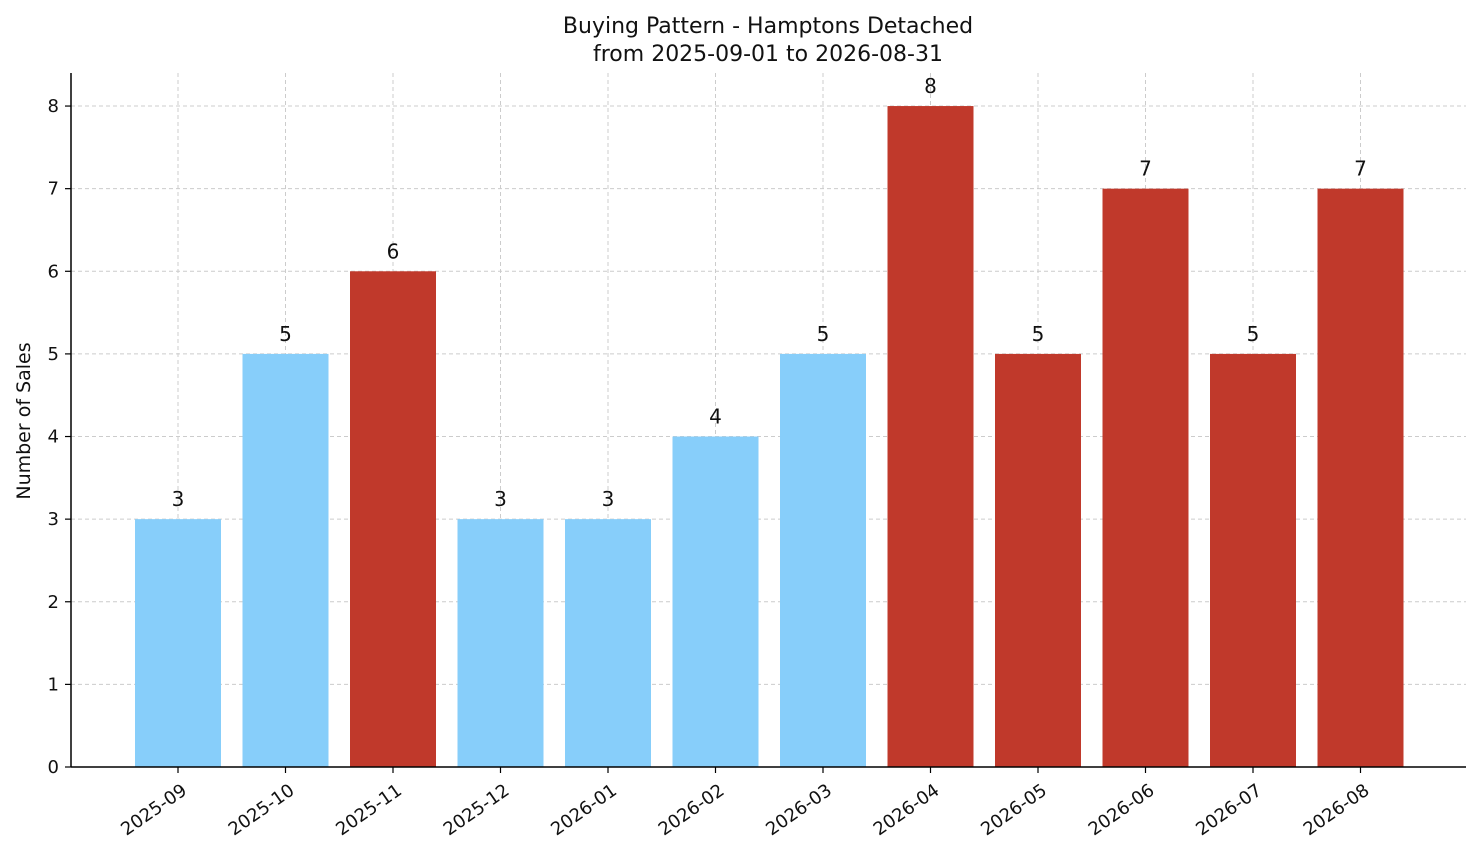 The image size is (1481, 867). I want to click on y-tick-label: 4, so click(53, 437).